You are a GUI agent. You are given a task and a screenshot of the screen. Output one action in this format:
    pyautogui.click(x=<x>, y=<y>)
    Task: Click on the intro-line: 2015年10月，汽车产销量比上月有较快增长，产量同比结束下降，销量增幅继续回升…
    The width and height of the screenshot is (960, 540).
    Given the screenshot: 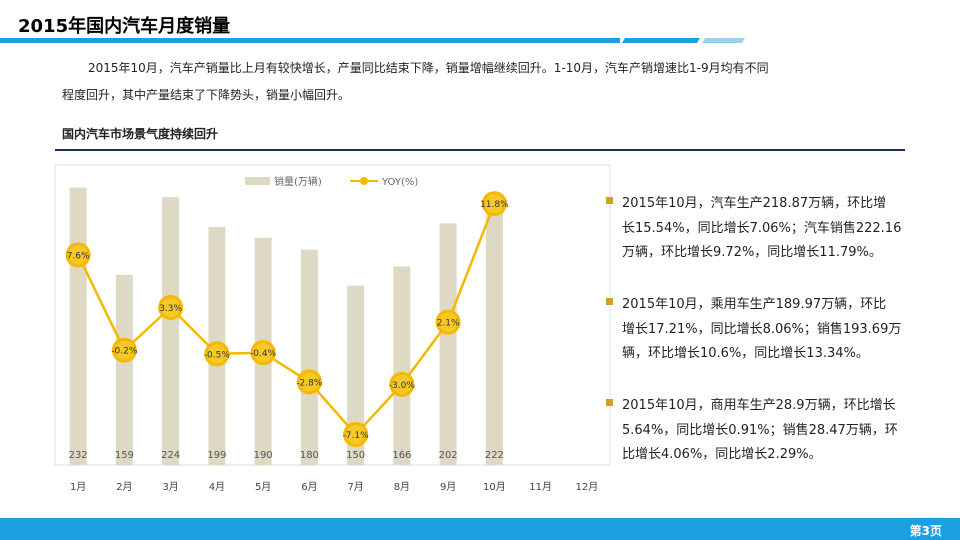 What is the action you would take?
    pyautogui.click(x=428, y=68)
    